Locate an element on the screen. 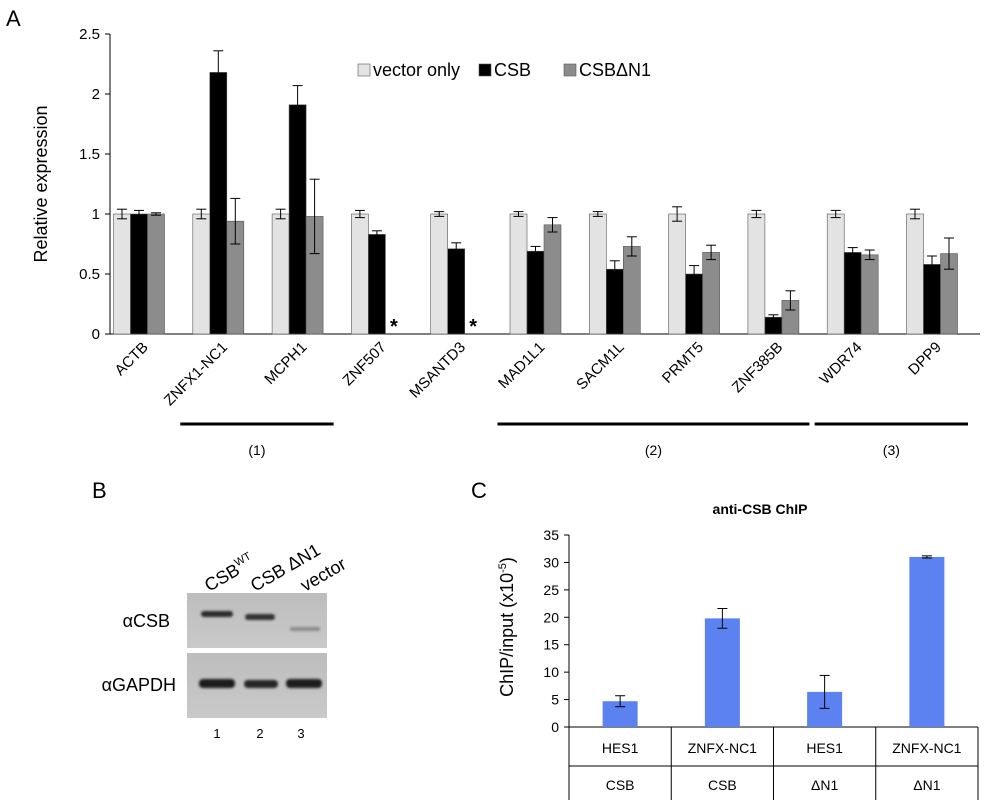 The image size is (987, 800). error-bar-prmt5-csb-n1 is located at coordinates (711, 252).